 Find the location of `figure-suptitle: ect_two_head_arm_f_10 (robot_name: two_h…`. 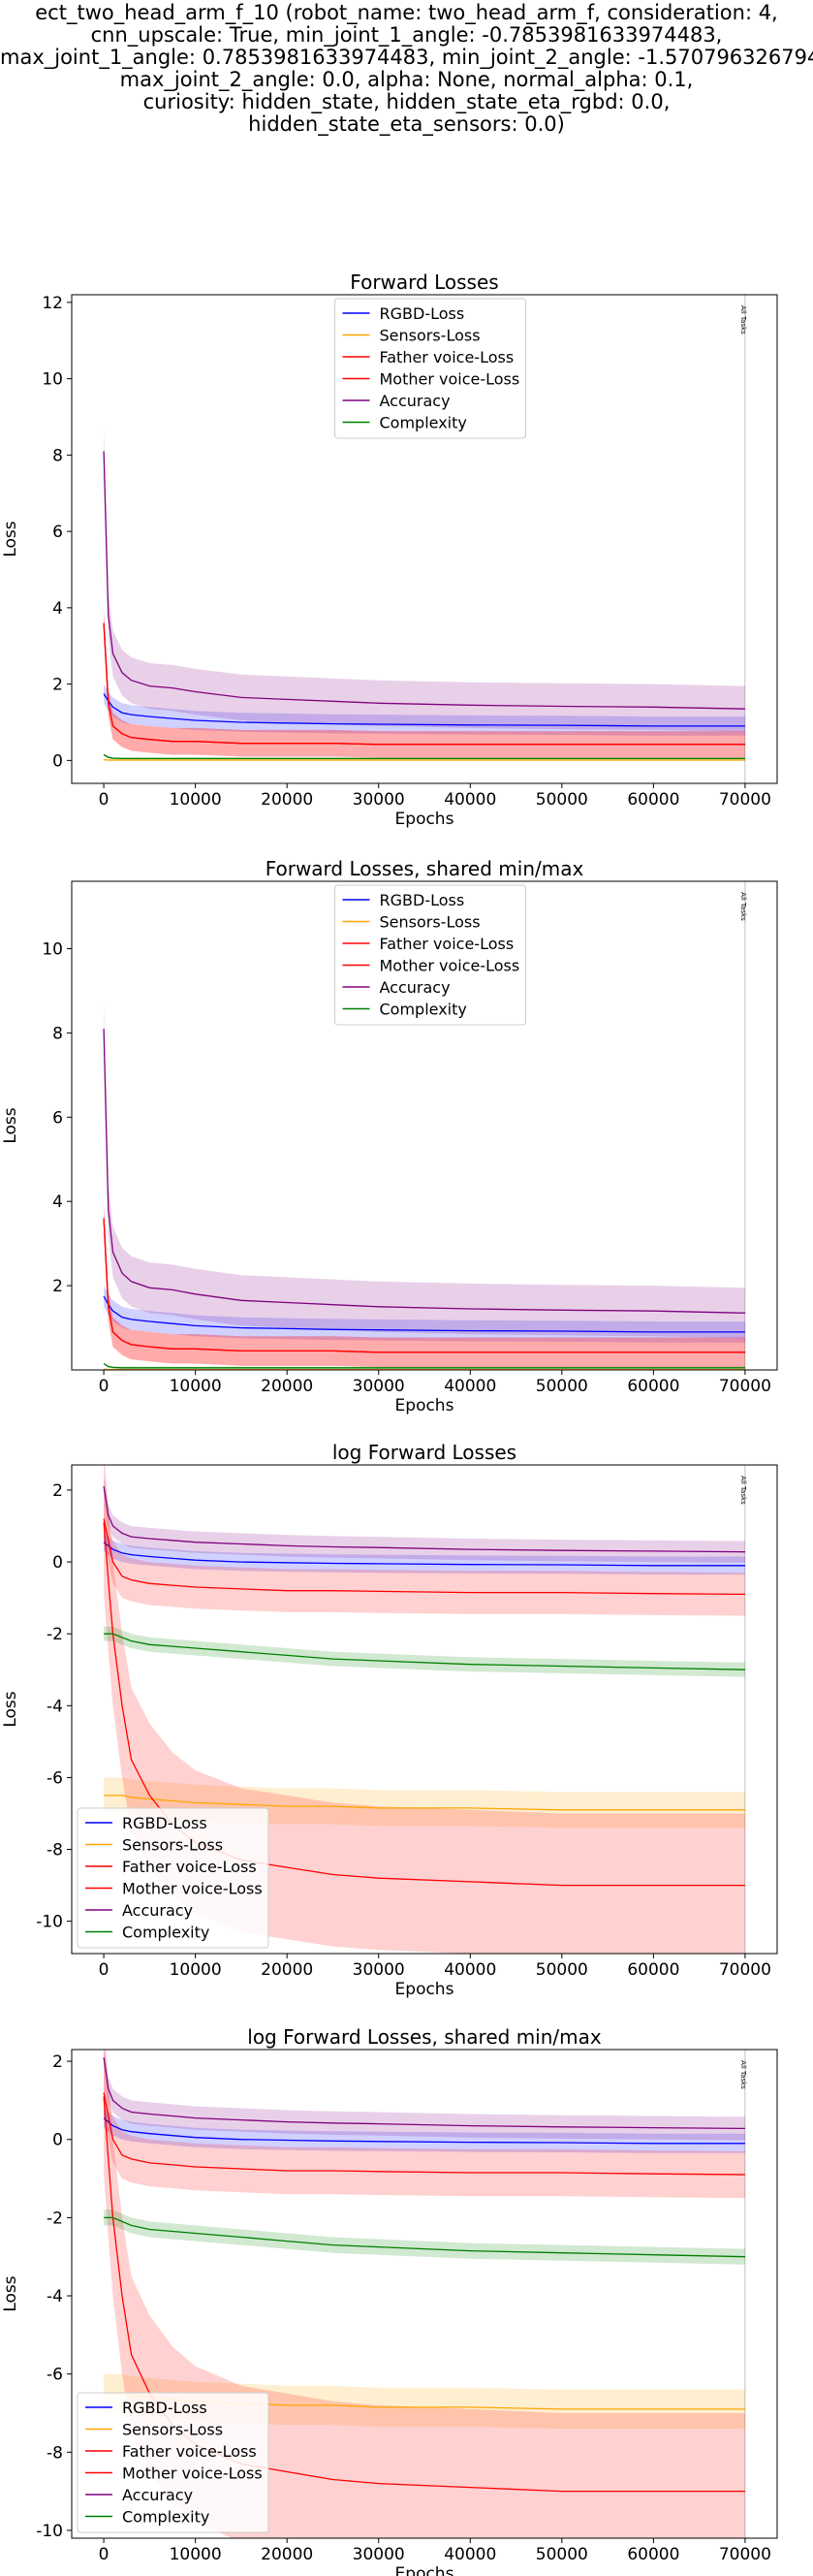

figure-suptitle: ect_two_head_arm_f_10 (robot_name: two_h… is located at coordinates (406, 69).